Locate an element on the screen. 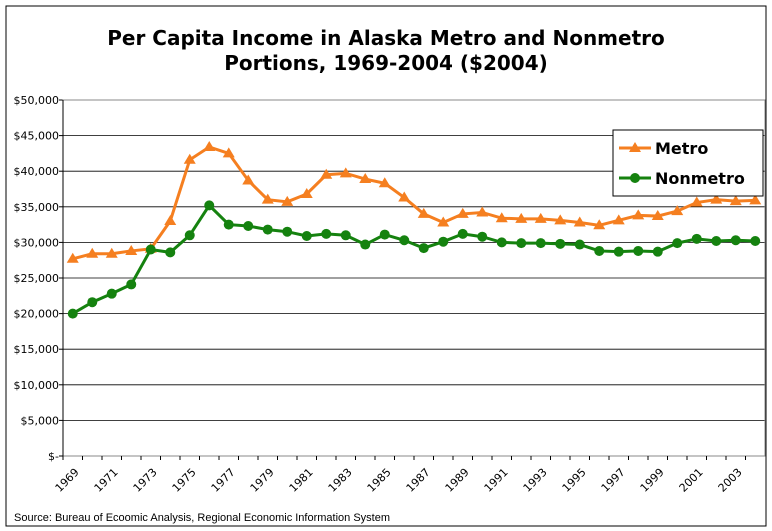 The height and width of the screenshot is (531, 772). y-tick-label: $20,000 is located at coordinates (37, 314).